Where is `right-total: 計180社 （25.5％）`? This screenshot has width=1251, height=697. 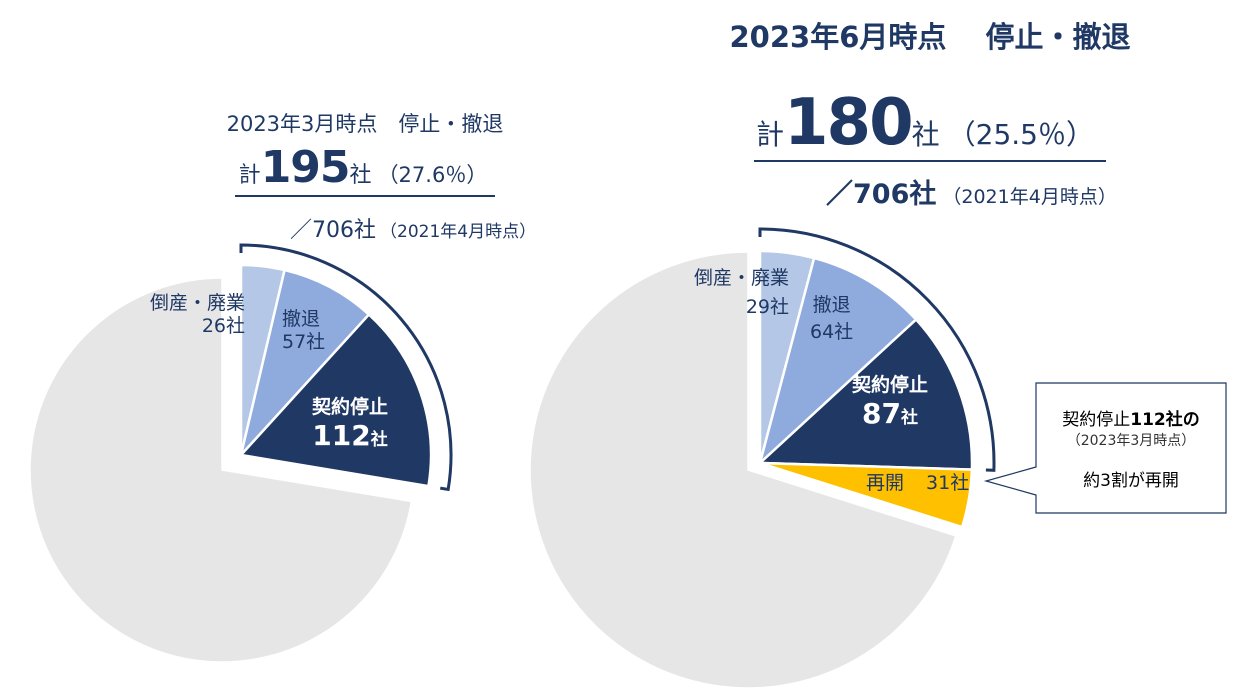
right-total: 計180社 （25.5％） is located at coordinates (930, 124).